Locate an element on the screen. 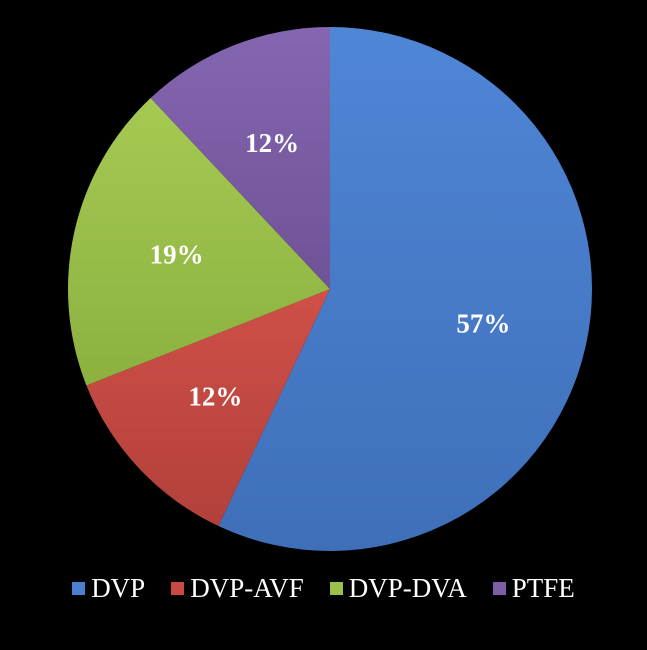 This screenshot has height=650, width=647. legend-label: PTFE is located at coordinates (543, 587).